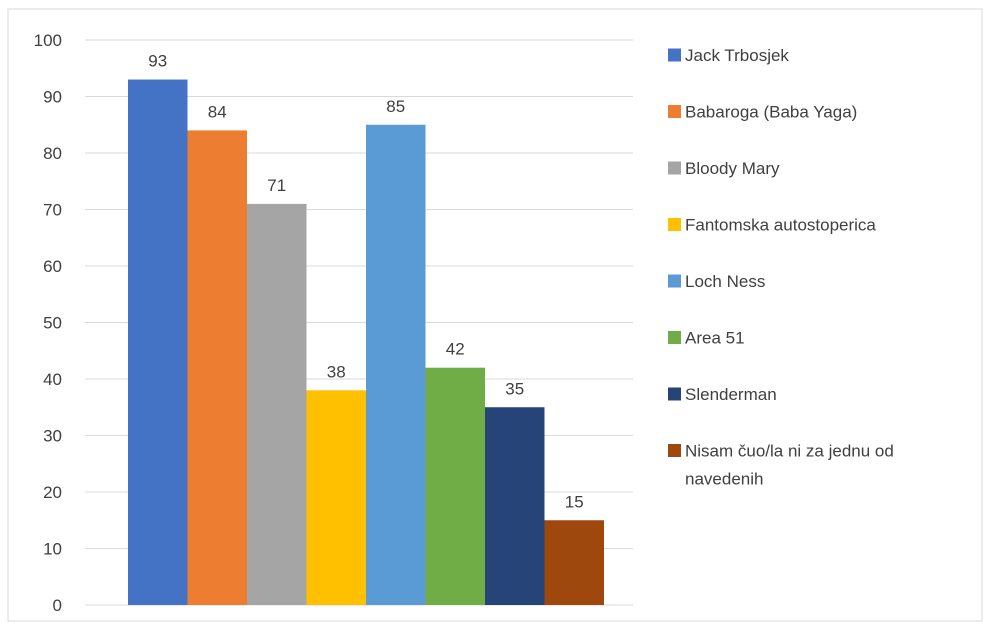  Describe the element at coordinates (52, 210) in the screenshot. I see `y-tick-label: 70` at that location.